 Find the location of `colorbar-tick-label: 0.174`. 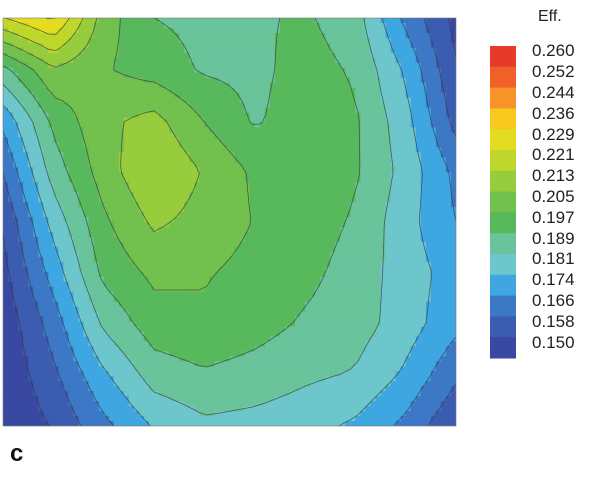

colorbar-tick-label: 0.174 is located at coordinates (553, 280).